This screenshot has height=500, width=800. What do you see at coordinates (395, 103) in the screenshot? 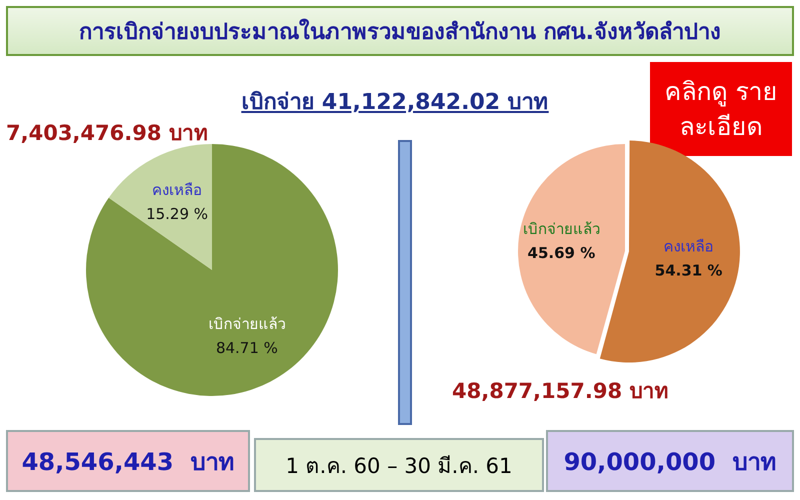
I see `text: เบิกจ่าย 41,122,842.02 บาท` at bounding box center [395, 103].